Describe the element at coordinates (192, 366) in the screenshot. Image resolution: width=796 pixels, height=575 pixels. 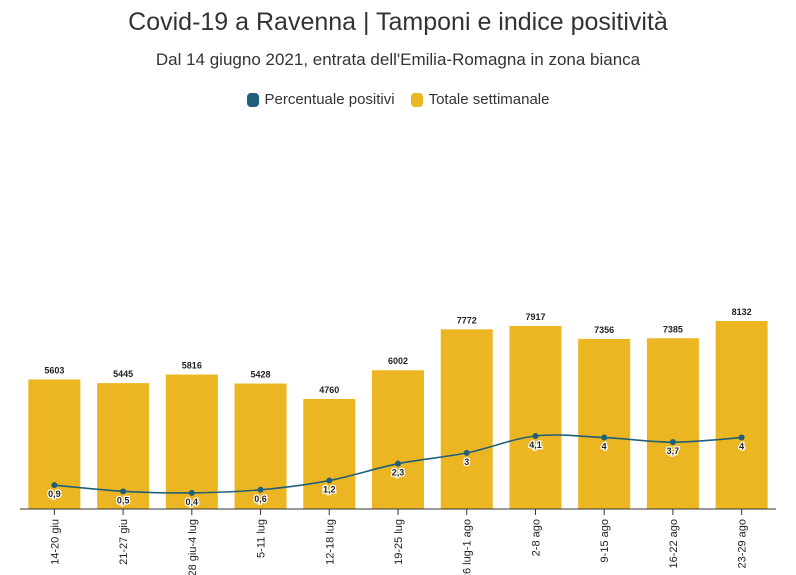
I see `bar-value-label-3: 5816` at that location.